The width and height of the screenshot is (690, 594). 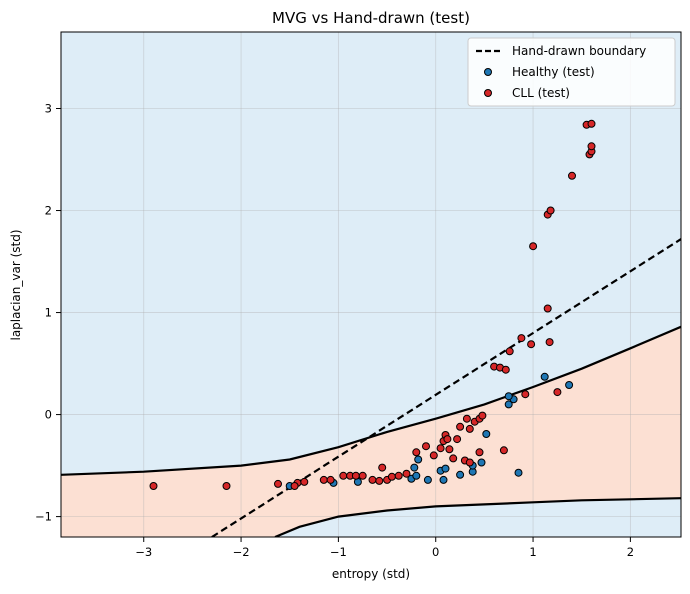 I want to click on x-tick-label: 0, so click(x=435, y=552).